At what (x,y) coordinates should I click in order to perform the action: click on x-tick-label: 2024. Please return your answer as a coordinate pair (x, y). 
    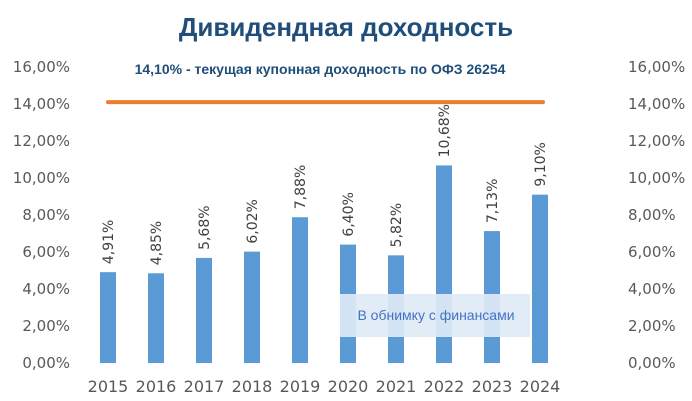
    Looking at the image, I should click on (540, 386).